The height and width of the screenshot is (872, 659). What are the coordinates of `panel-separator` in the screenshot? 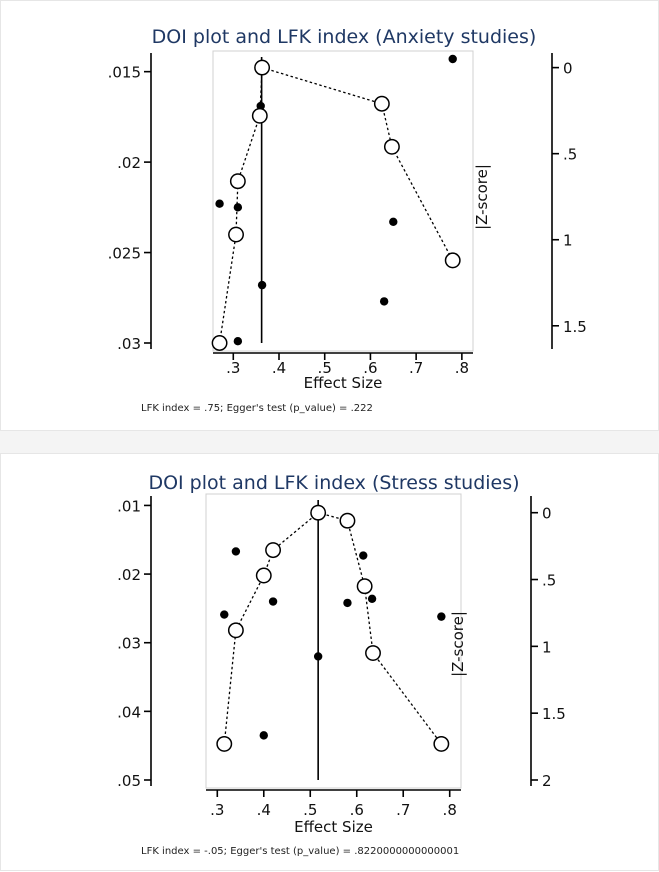 It's located at (329, 442).